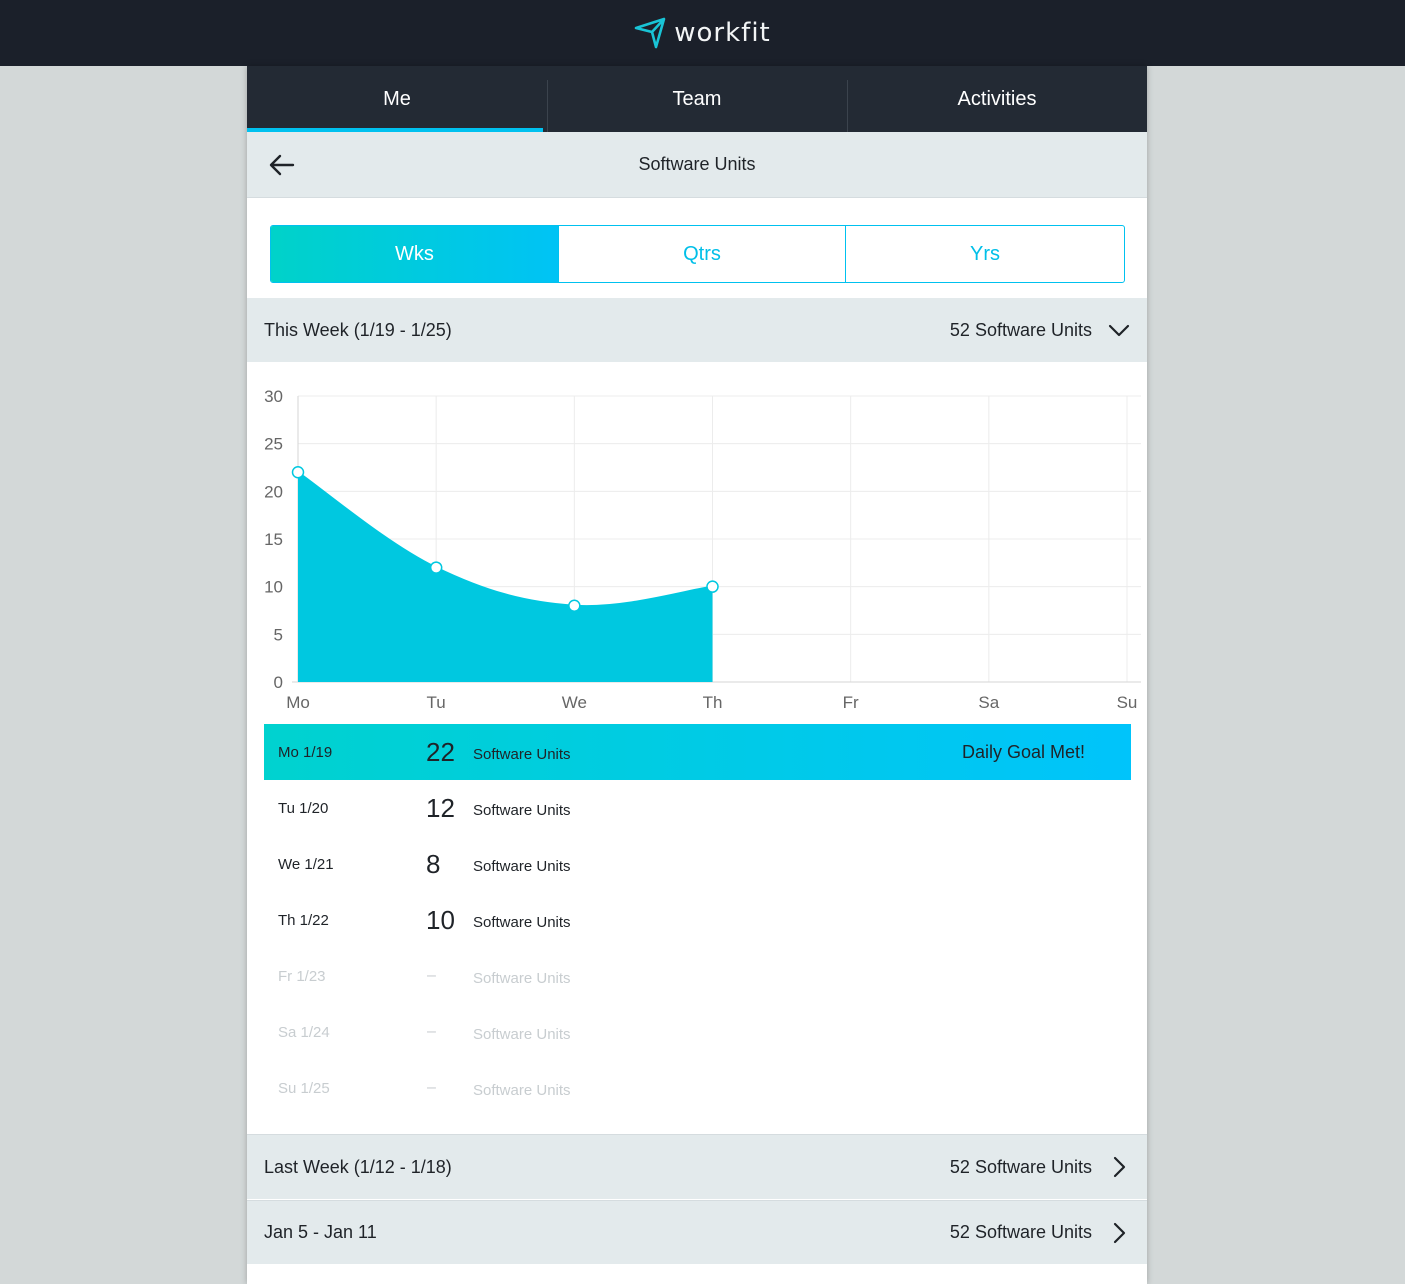  Describe the element at coordinates (358, 1166) in the screenshot. I see `past-week-label: Last Week (1/12 - 1/18)` at that location.